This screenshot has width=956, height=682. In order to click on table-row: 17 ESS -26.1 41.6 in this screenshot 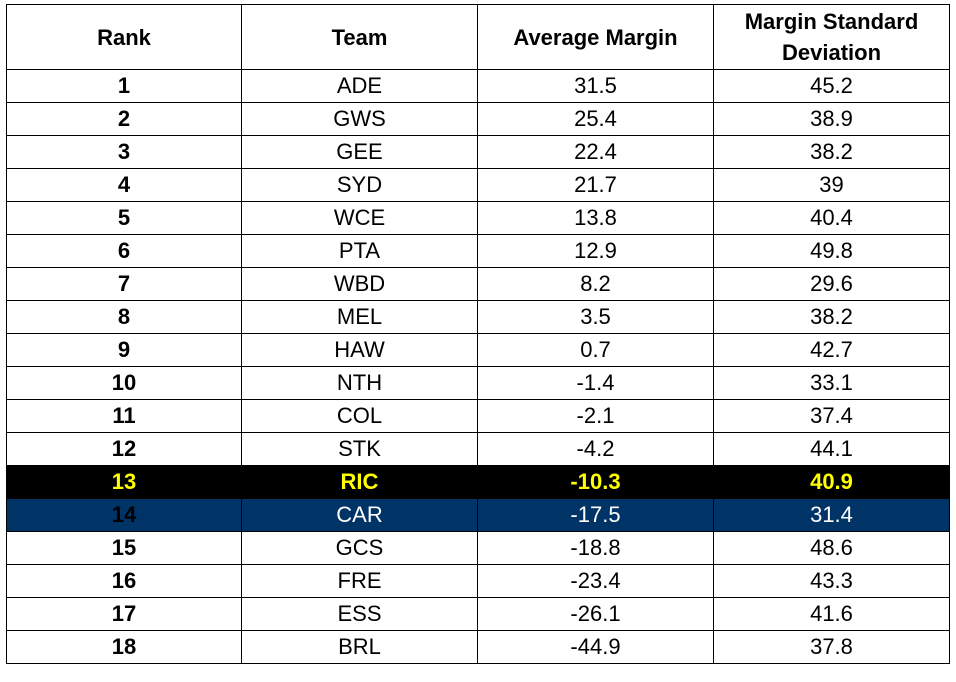, I will do `click(478, 614)`.